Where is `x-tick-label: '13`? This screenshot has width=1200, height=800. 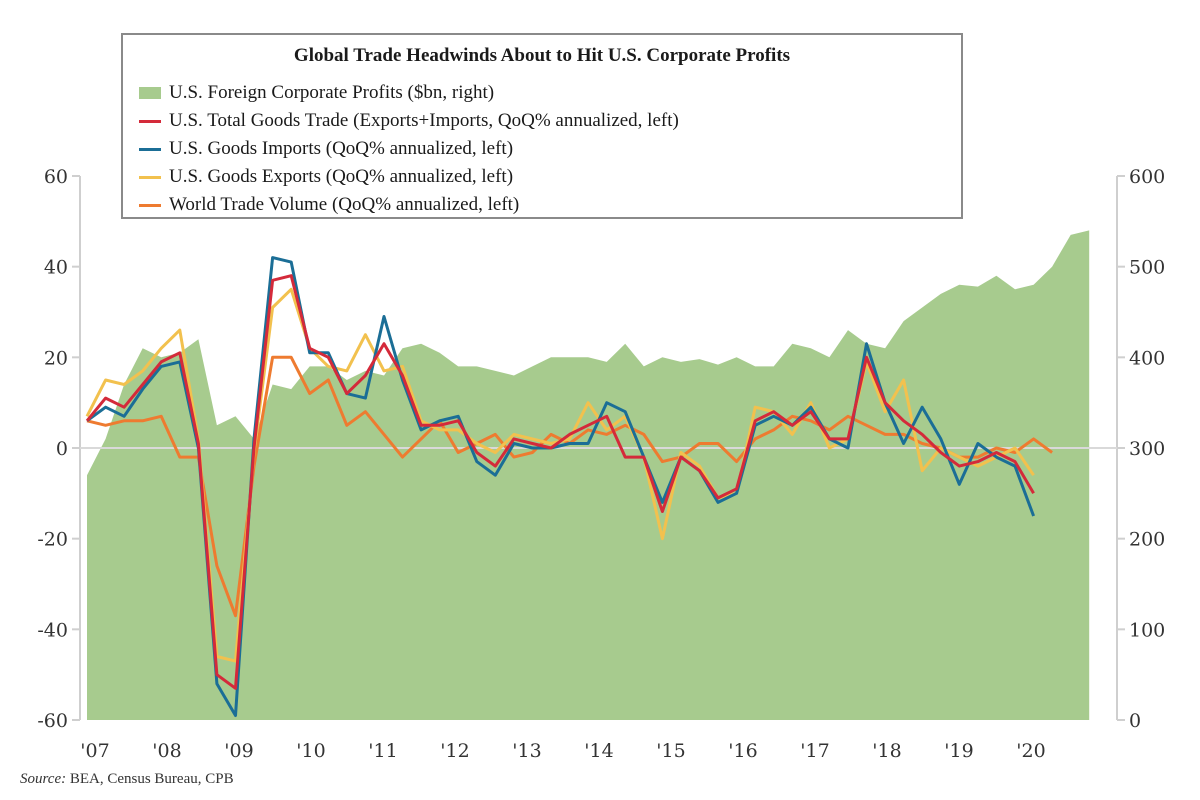
x-tick-label: '13 is located at coordinates (526, 751).